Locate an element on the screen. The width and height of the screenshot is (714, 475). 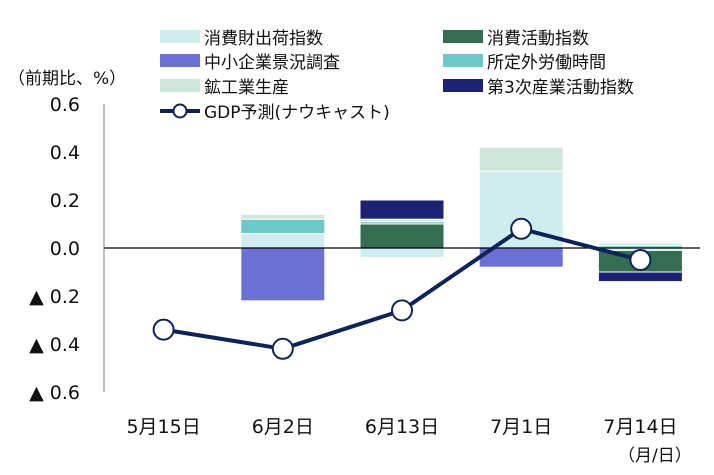
legend-label: 第3次産業活動指数 is located at coordinates (560, 88).